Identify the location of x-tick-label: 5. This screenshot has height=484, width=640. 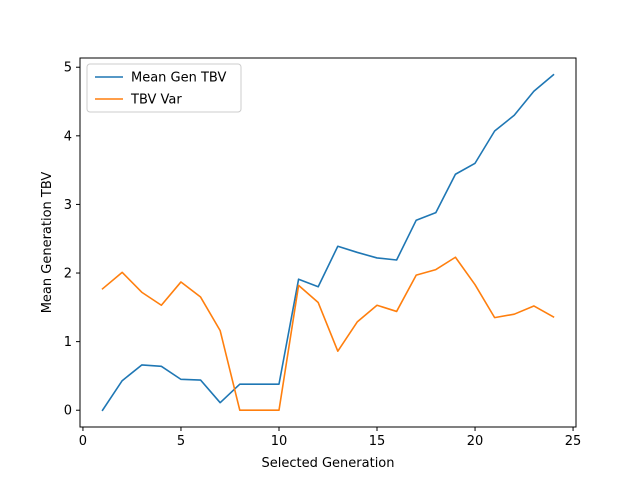
(181, 441).